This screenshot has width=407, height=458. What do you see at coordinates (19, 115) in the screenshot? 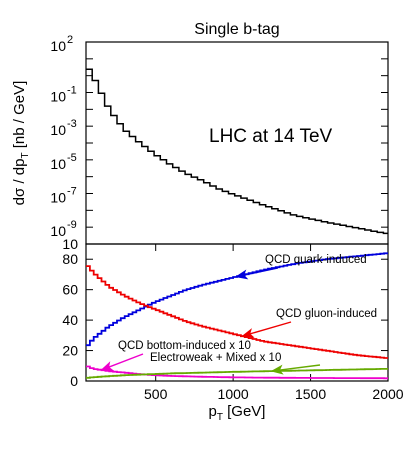
I see `y-label-units: [nb / GeV]` at bounding box center [19, 115].